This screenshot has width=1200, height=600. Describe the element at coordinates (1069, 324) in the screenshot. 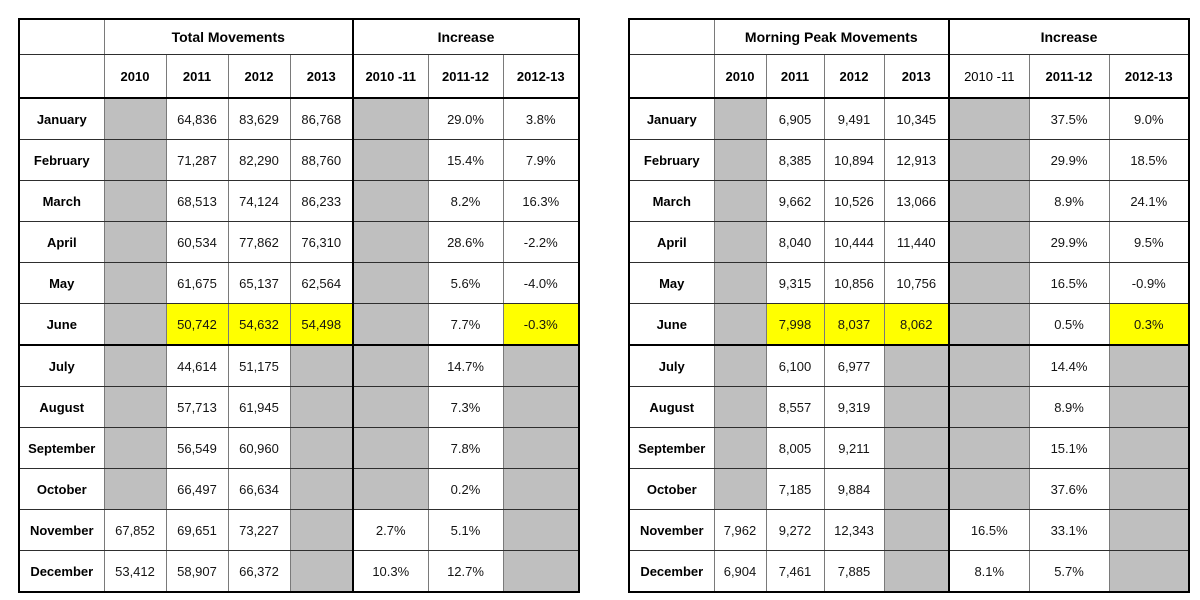

I see `value-cell: 0.5%` at that location.